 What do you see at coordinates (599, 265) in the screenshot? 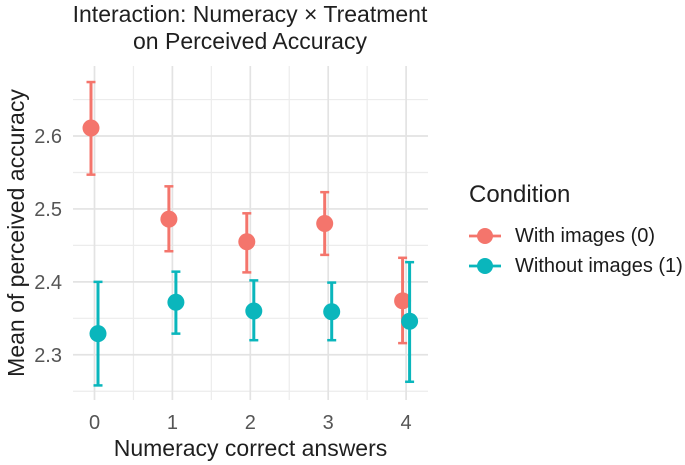
I see `legend-label: Without images (1)` at bounding box center [599, 265].